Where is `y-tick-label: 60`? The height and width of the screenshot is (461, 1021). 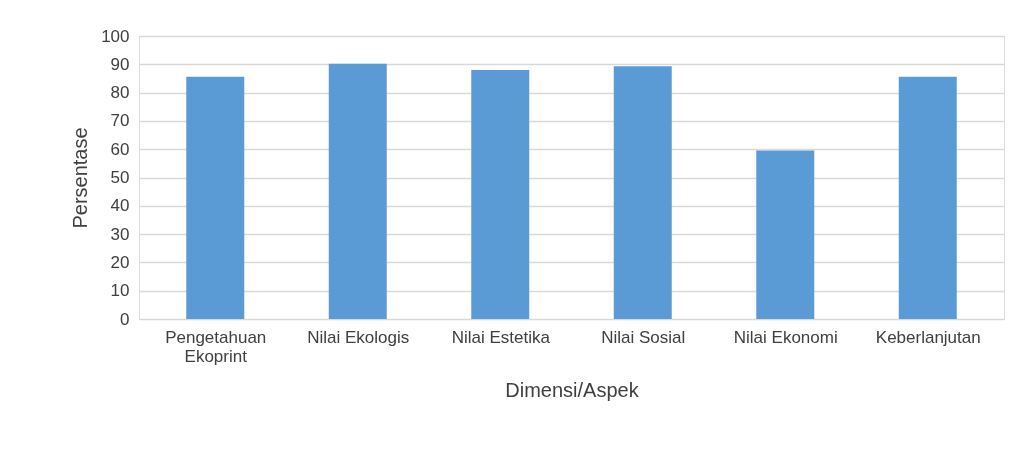
y-tick-label: 60 is located at coordinates (120, 149).